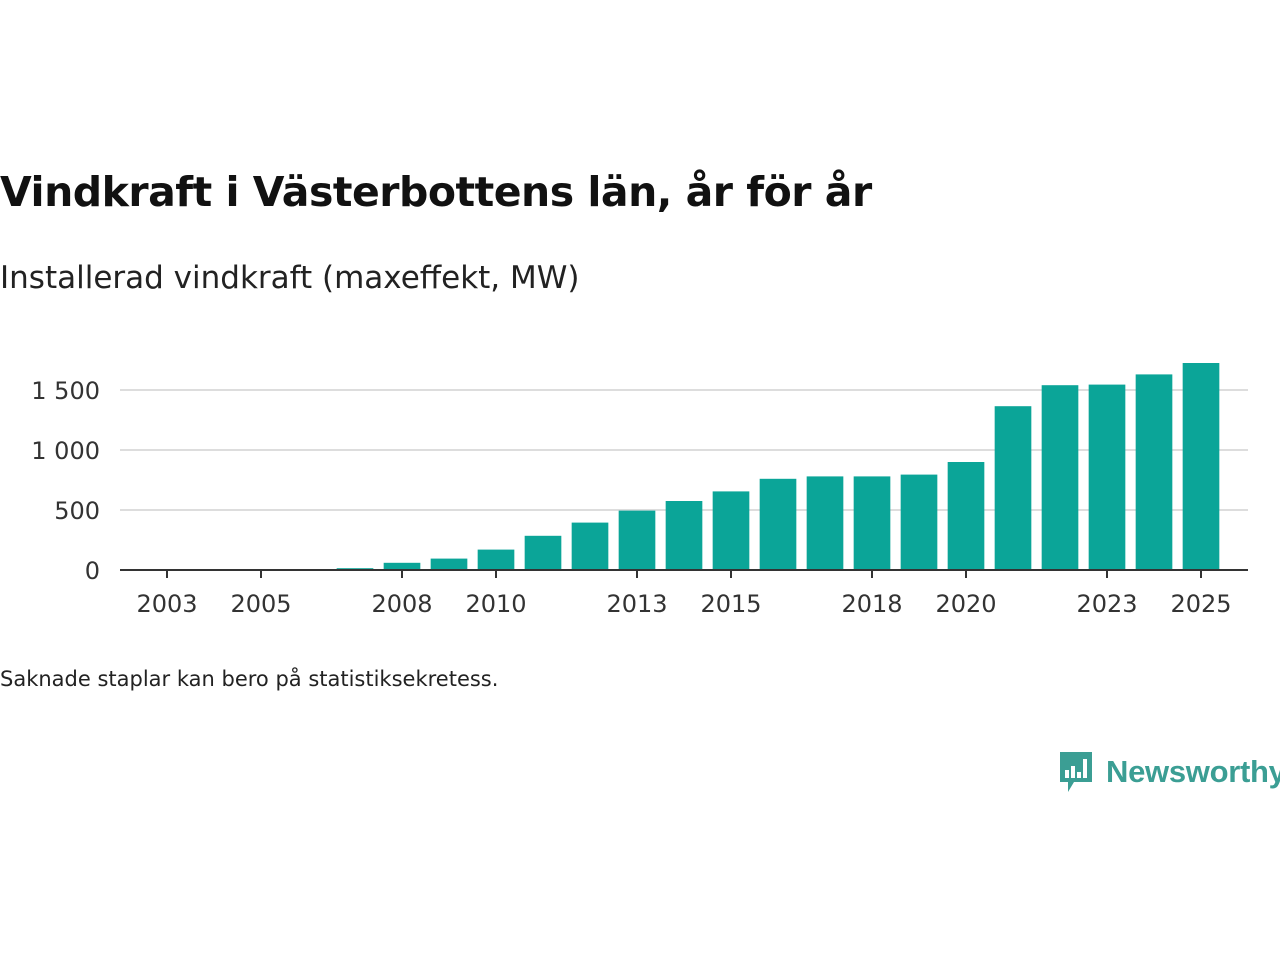 The height and width of the screenshot is (960, 1280). What do you see at coordinates (260, 604) in the screenshot?
I see `x-tick-label: 2005` at bounding box center [260, 604].